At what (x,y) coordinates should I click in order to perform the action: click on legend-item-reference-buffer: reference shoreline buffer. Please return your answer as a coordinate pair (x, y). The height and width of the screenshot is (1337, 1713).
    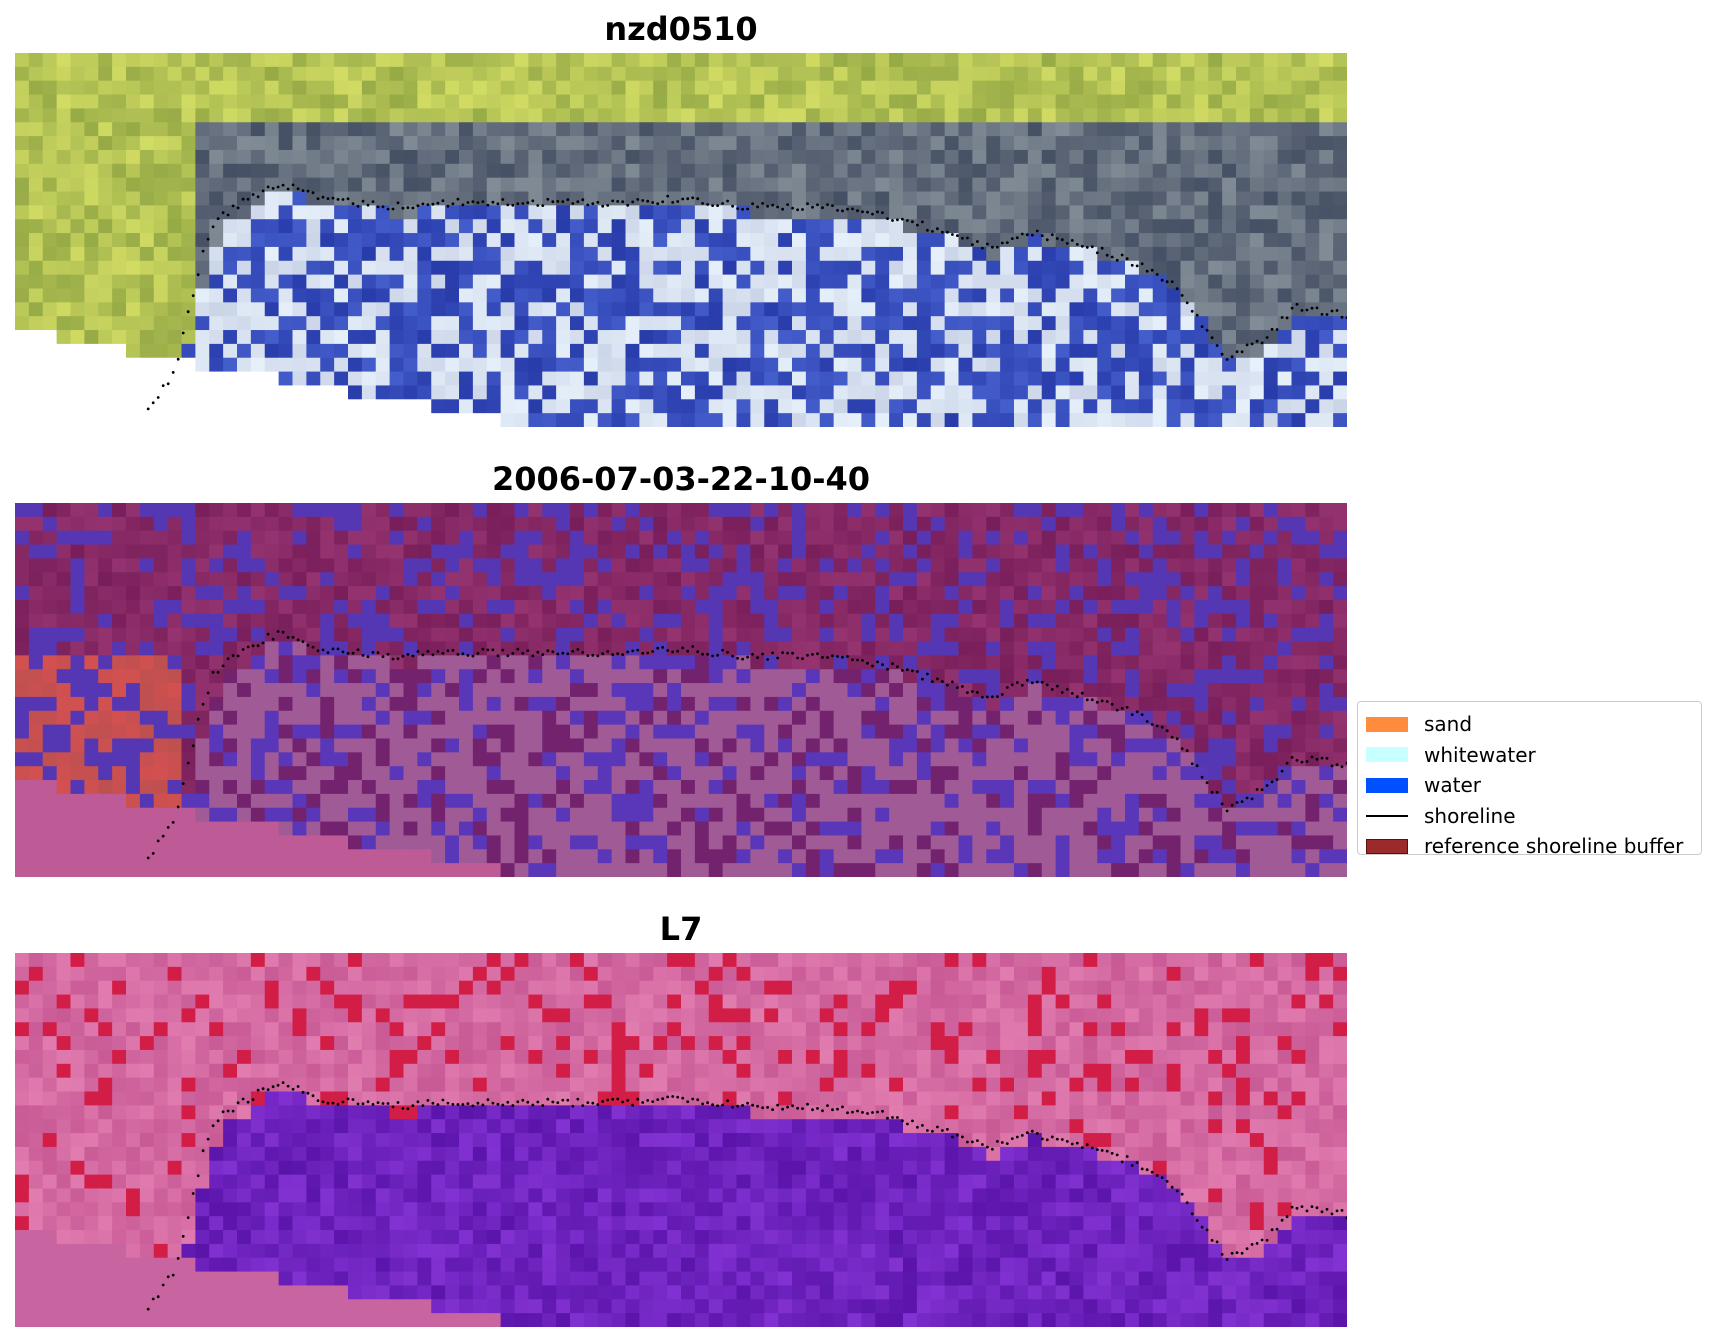
    Looking at the image, I should click on (1533, 846).